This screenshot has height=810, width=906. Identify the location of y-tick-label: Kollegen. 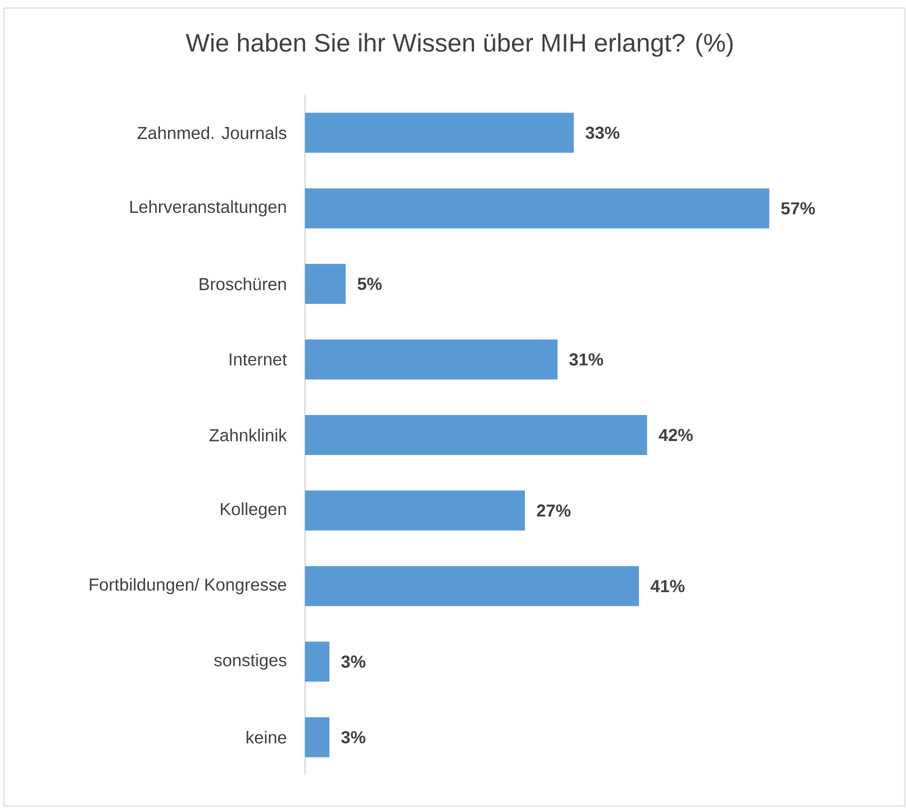
(253, 510).